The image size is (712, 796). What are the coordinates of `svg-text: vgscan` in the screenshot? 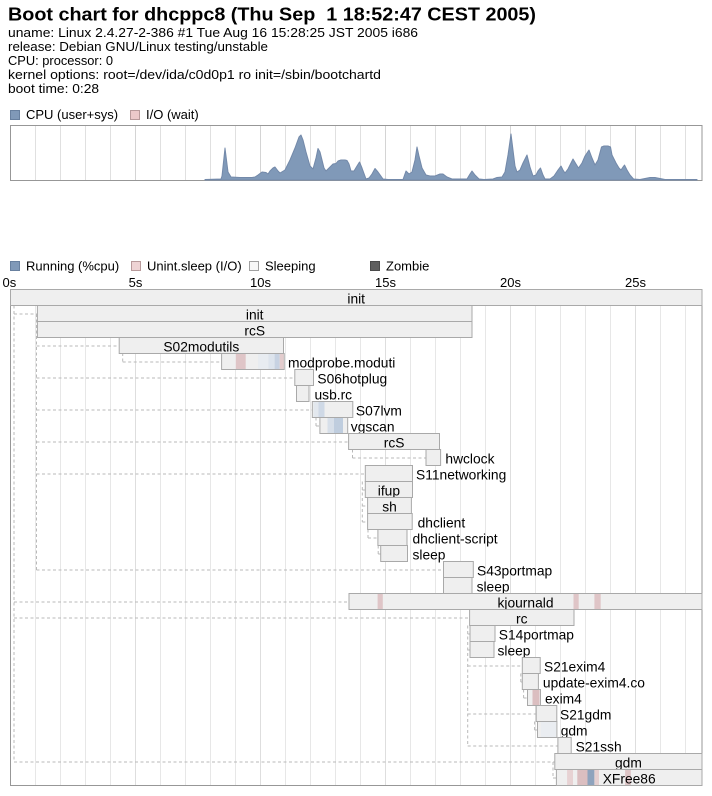 It's located at (373, 427).